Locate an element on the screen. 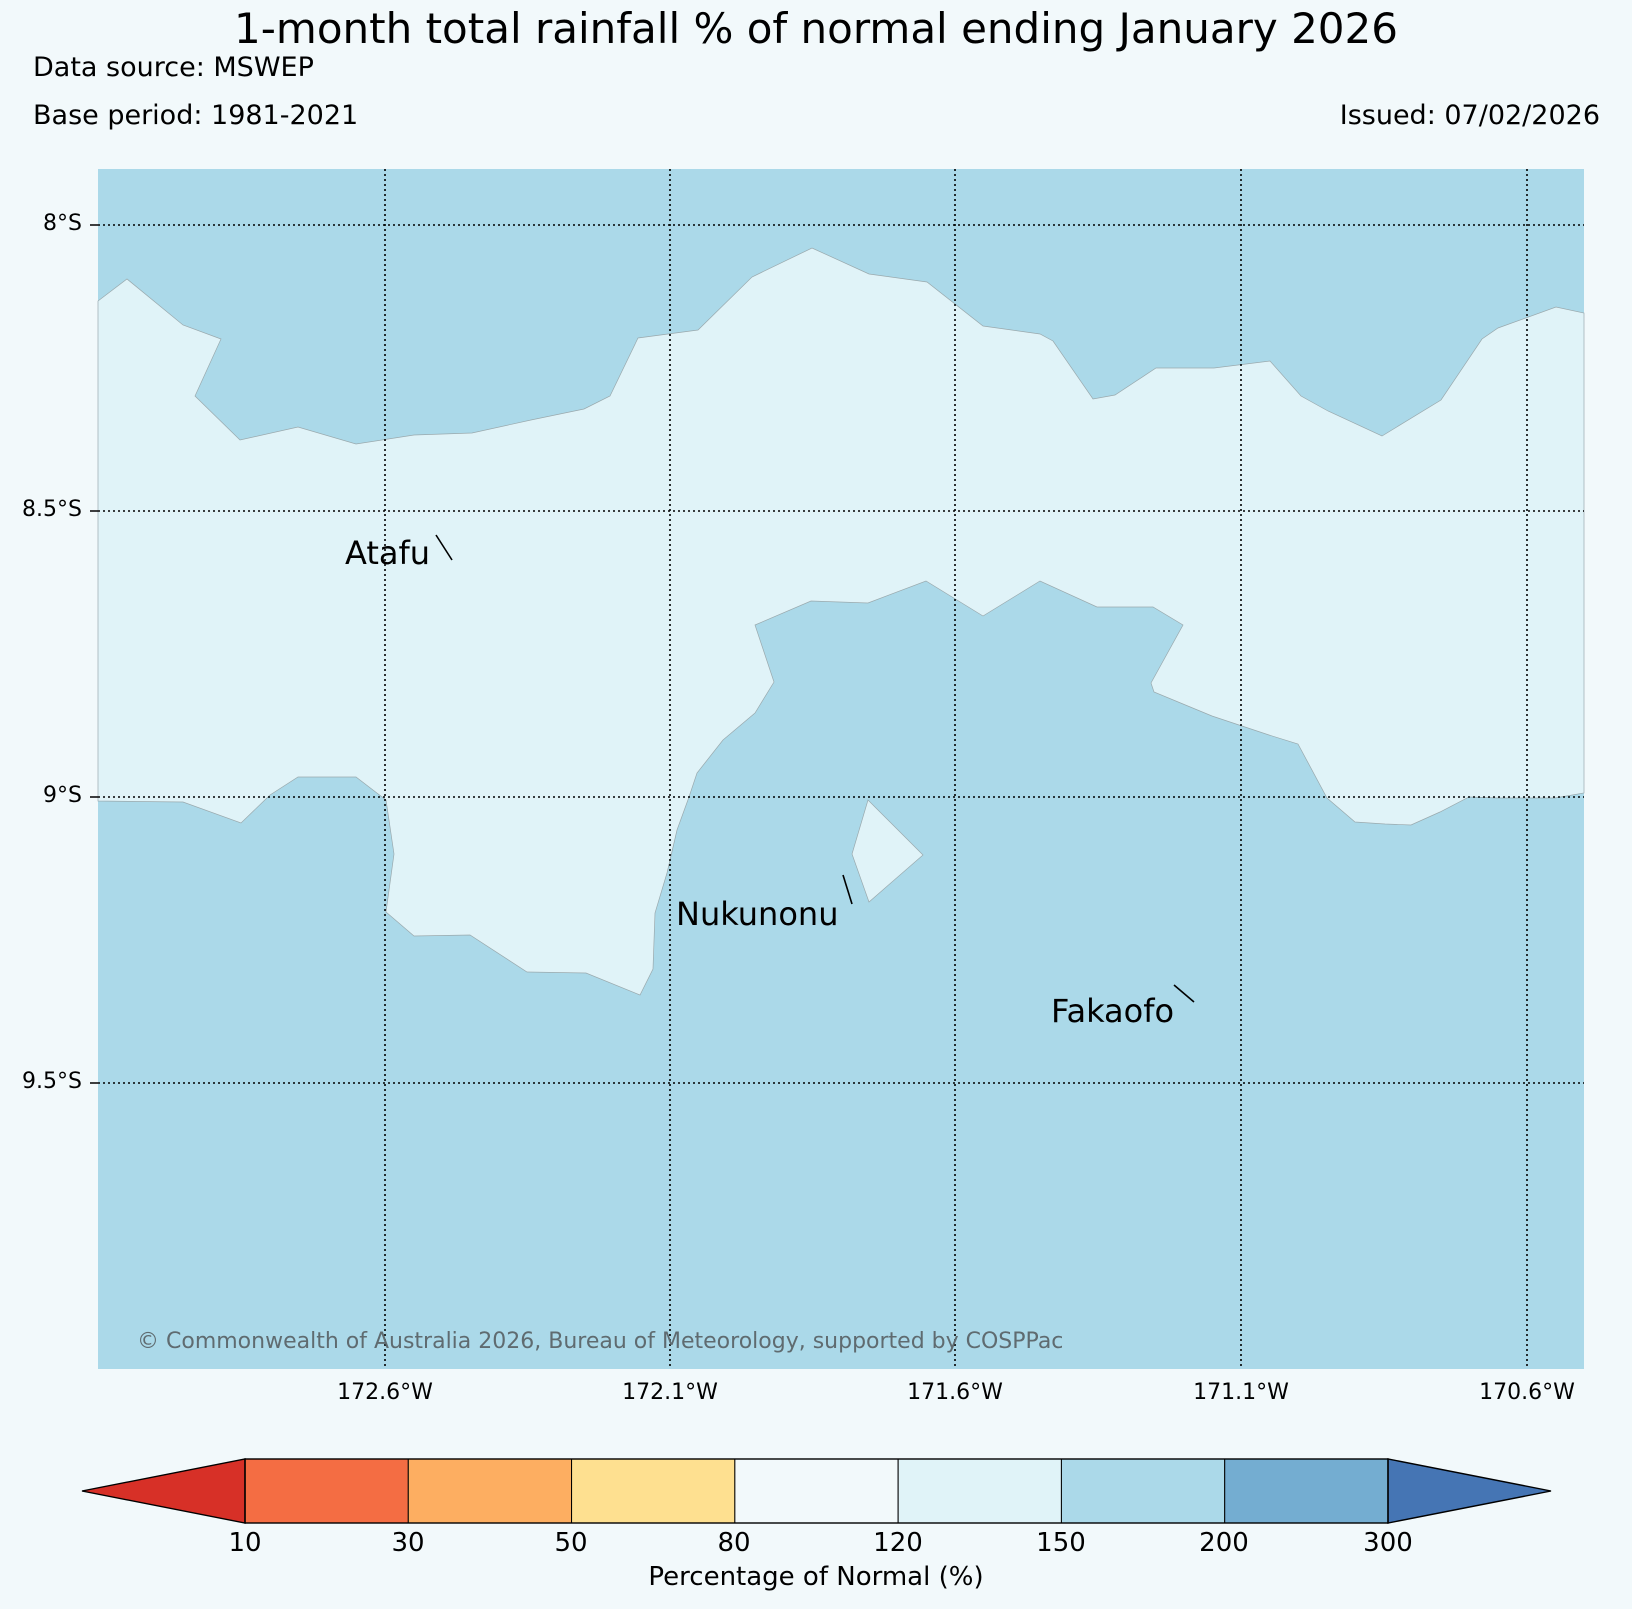  lon-label-171-6w: 171.6°W is located at coordinates (955, 1392).